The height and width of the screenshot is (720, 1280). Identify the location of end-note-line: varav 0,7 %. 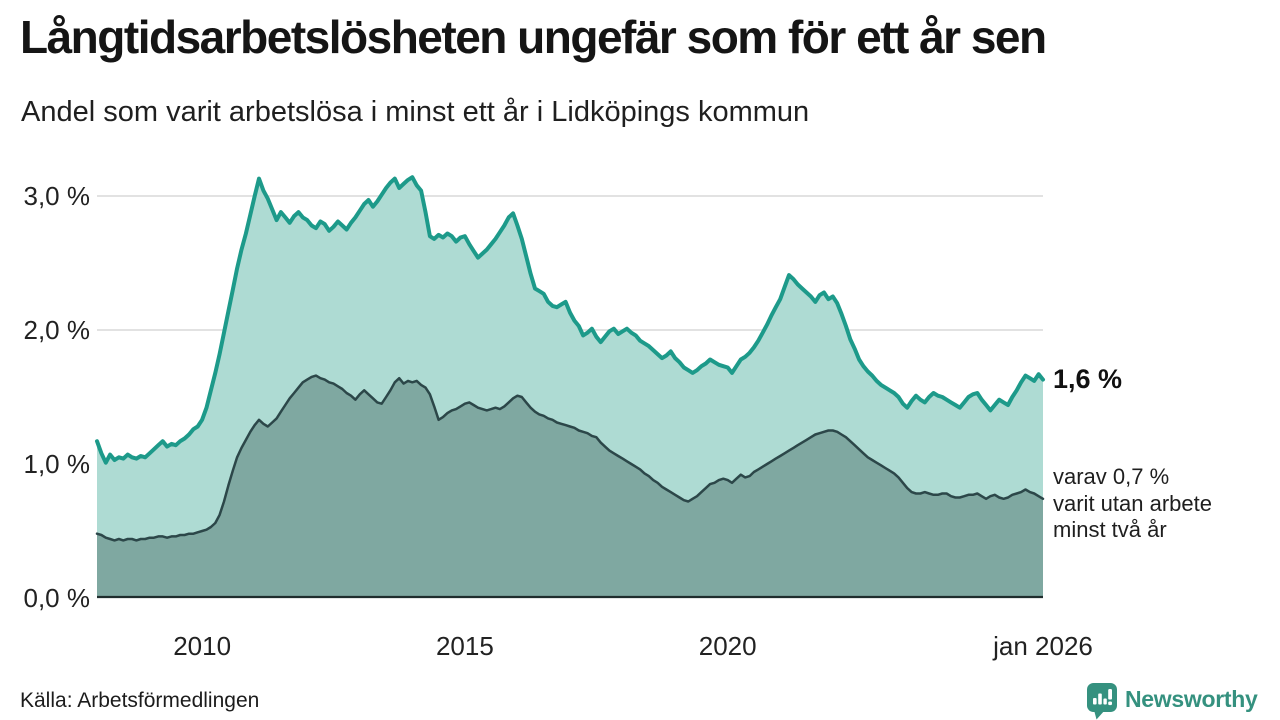
(1111, 476).